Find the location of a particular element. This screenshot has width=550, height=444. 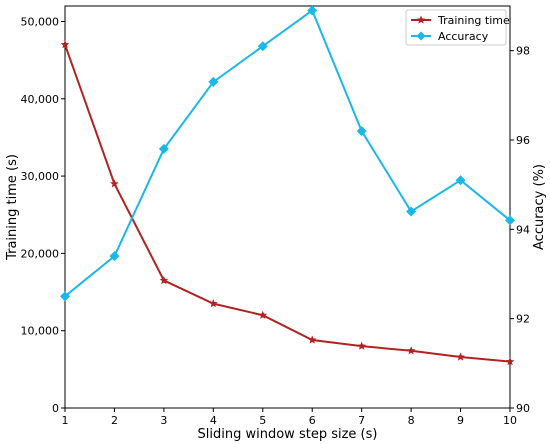

legend-marker-diamond-icon is located at coordinates (421, 36).